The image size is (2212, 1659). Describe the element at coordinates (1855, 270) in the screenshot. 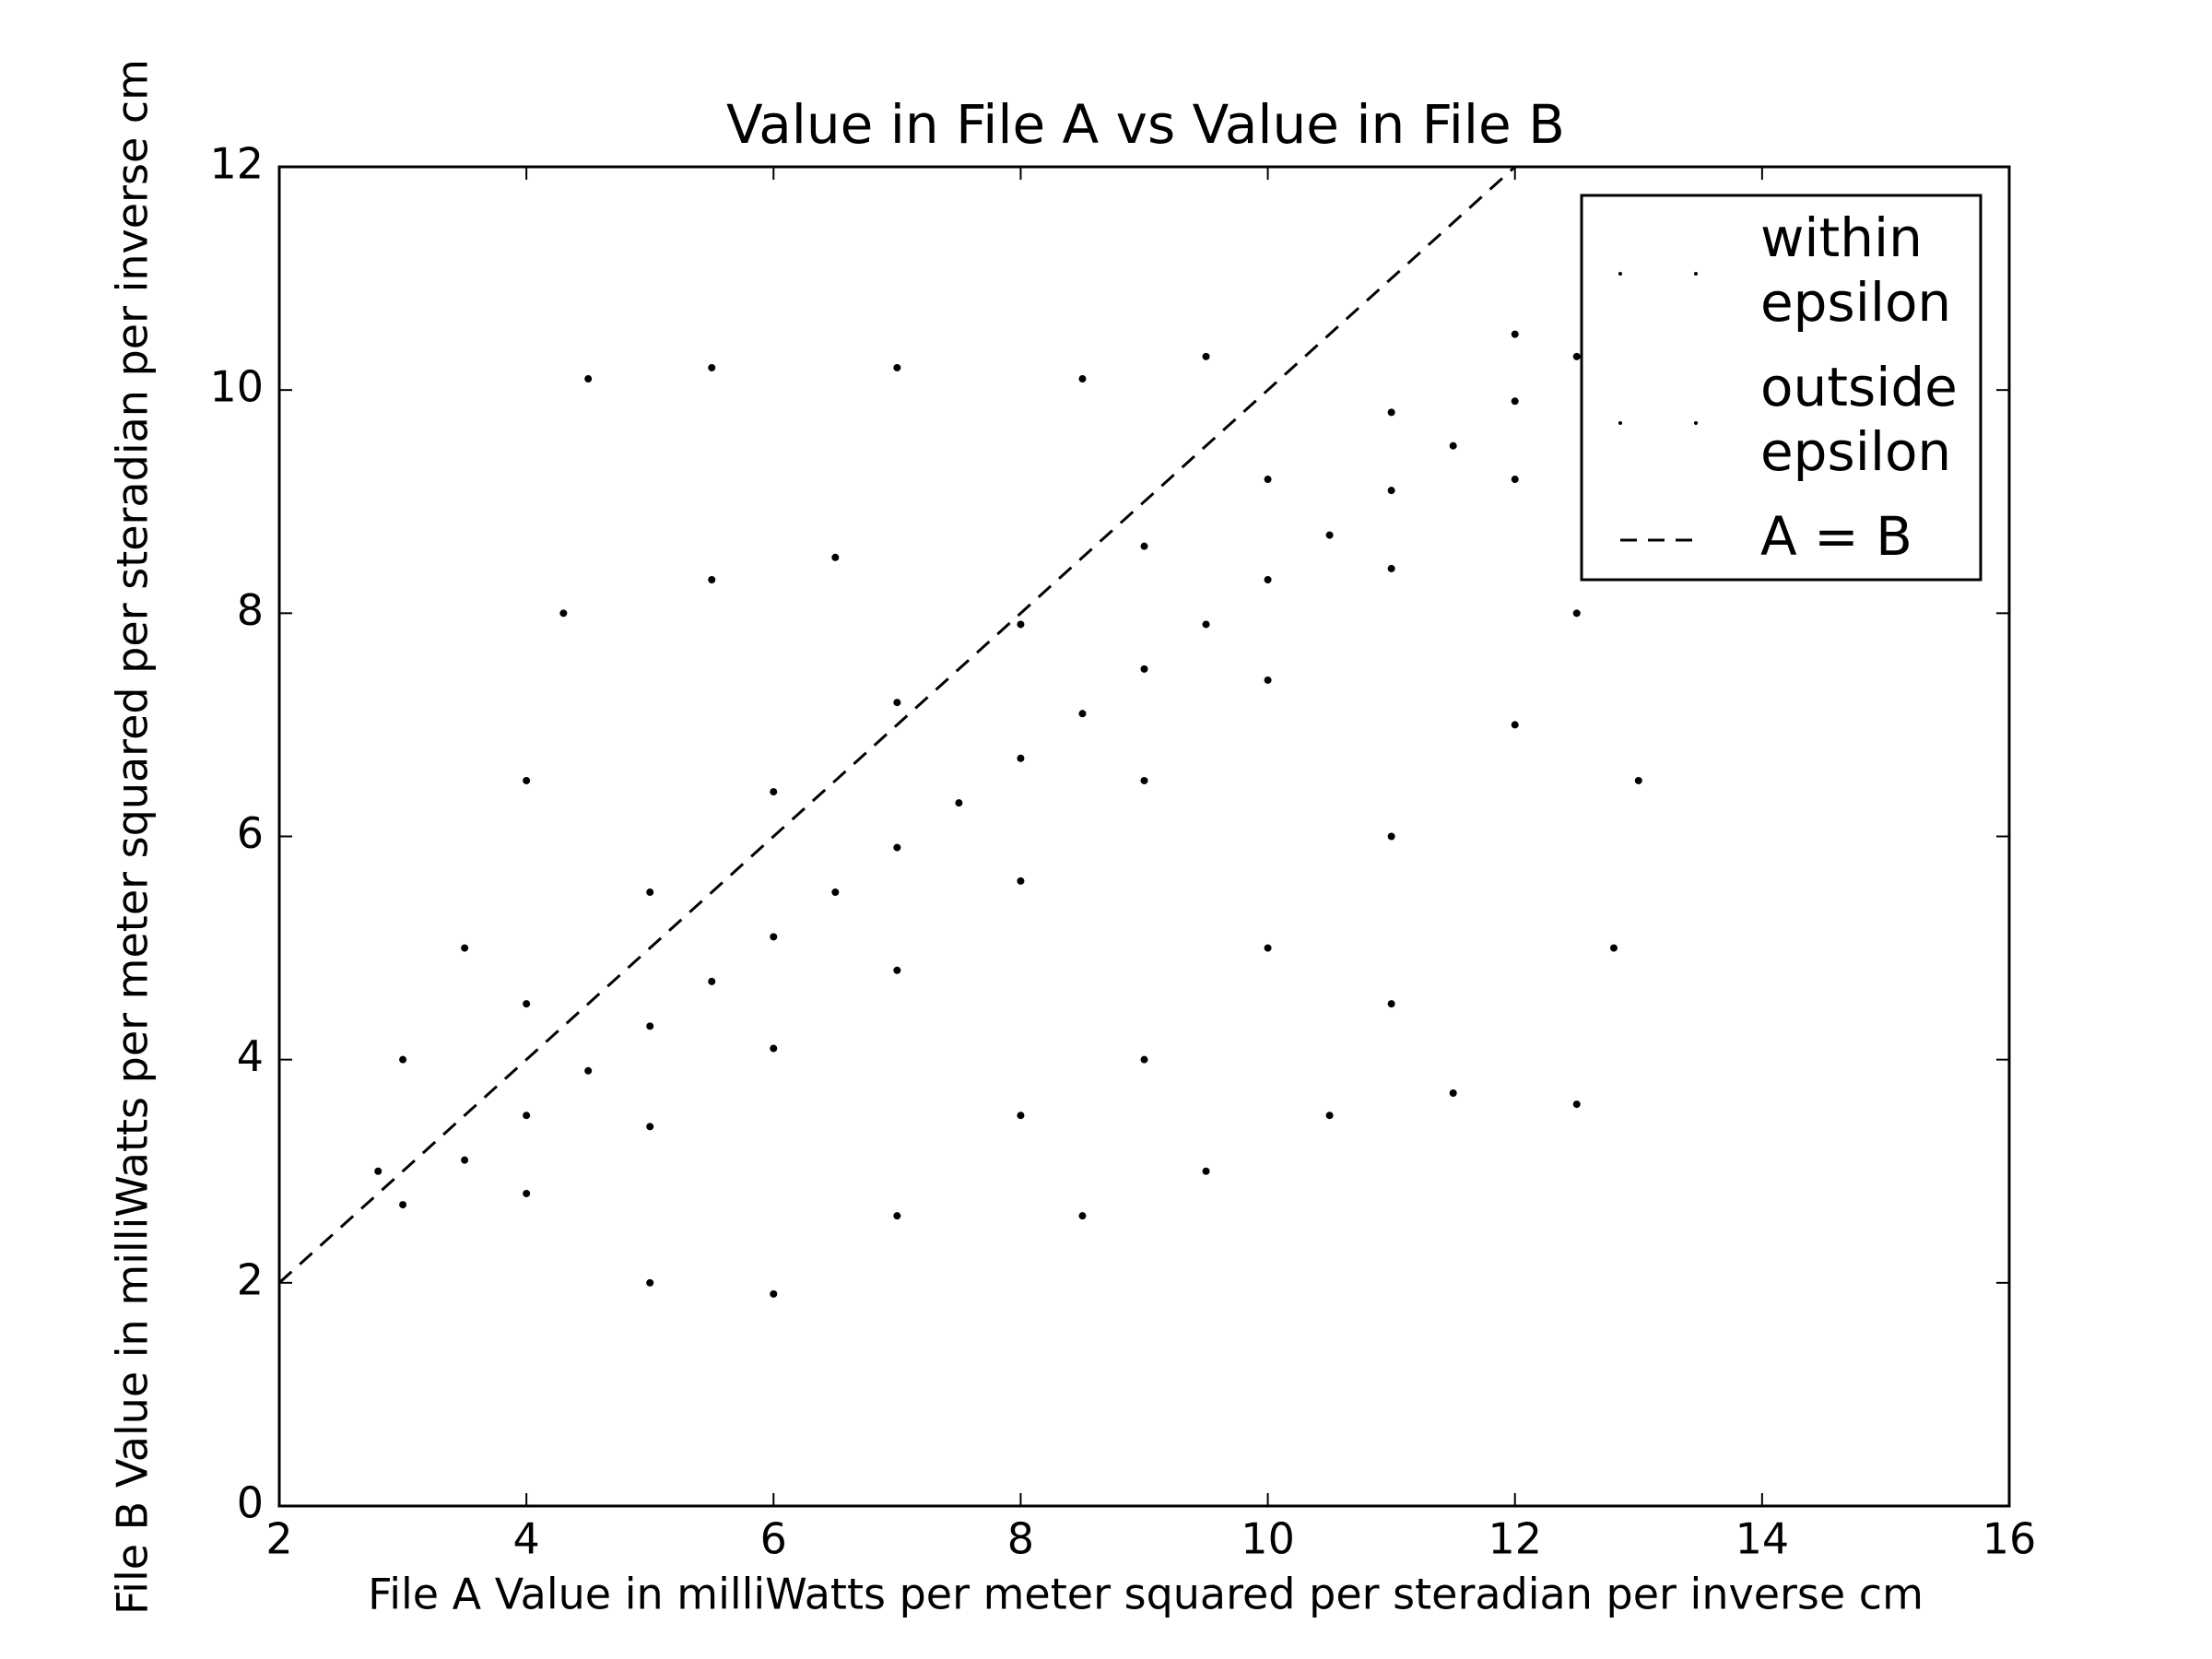

I see `legend-label: within epsilon` at that location.